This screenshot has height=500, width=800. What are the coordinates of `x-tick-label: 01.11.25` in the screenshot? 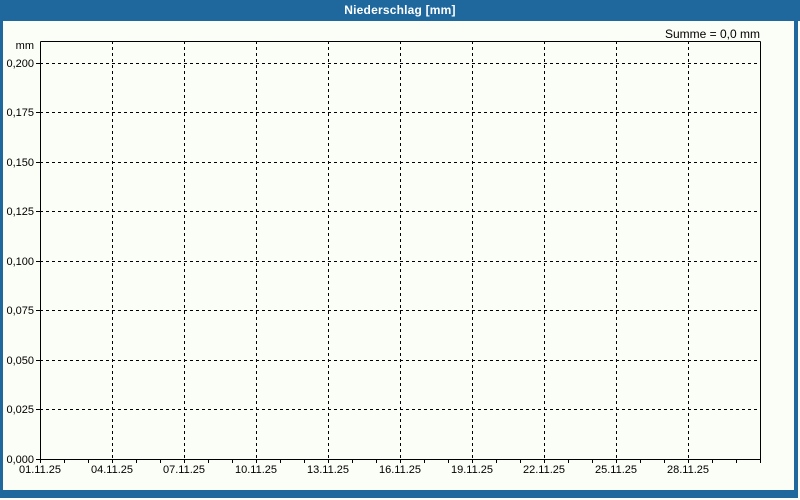 It's located at (40, 470).